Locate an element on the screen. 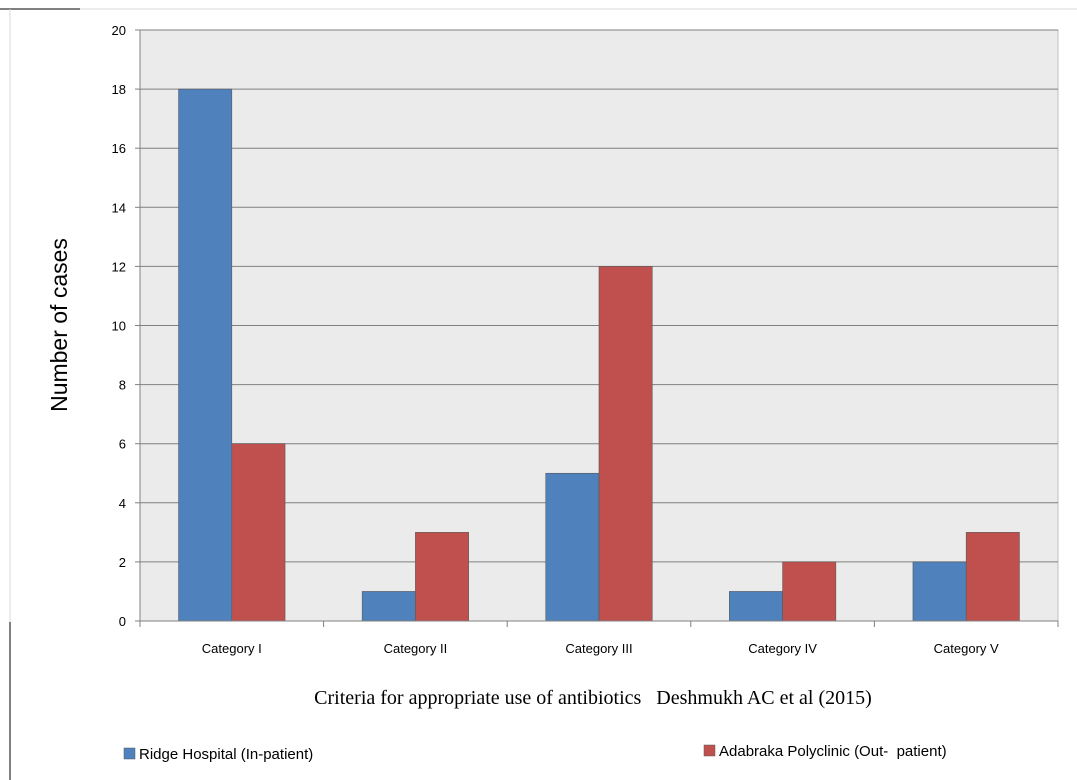 This screenshot has width=1077, height=780. y-tick-label-14: 14 is located at coordinates (119, 207).